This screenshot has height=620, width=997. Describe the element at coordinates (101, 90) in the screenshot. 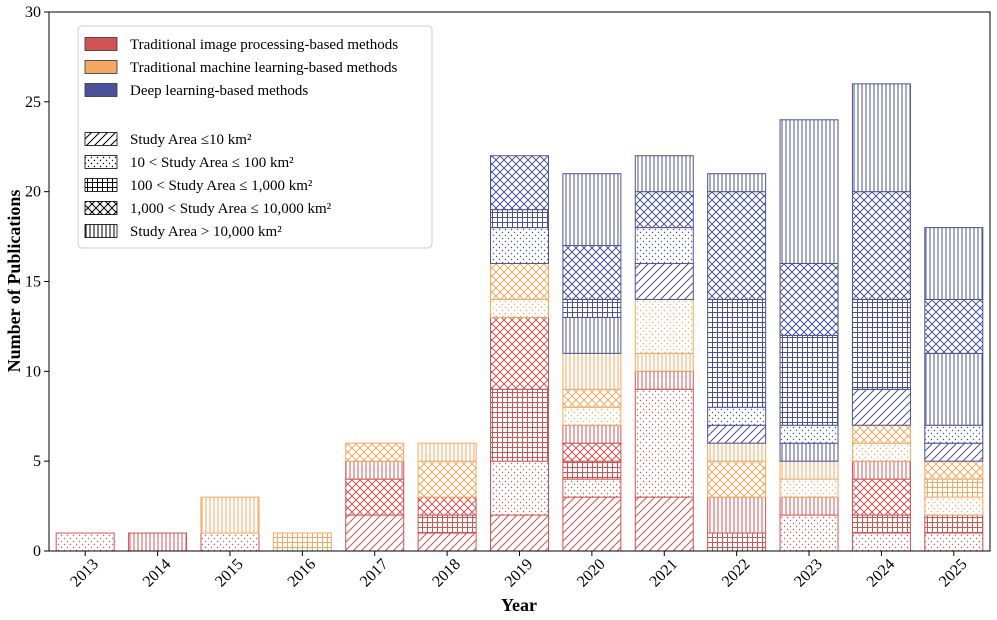

I see `legend-swatch-deep_learning` at that location.